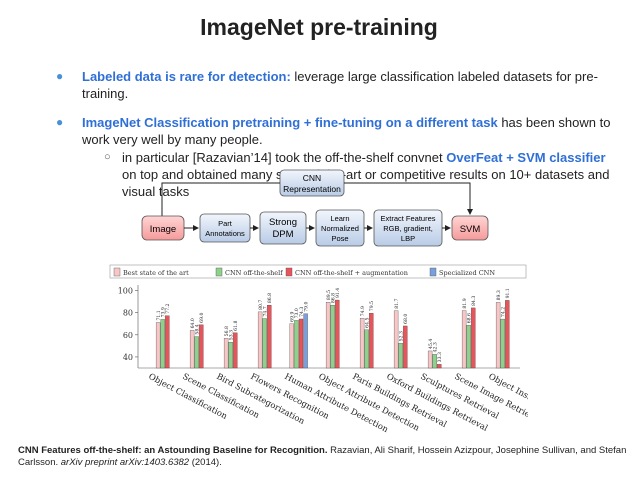  What do you see at coordinates (164, 312) in the screenshot?
I see `bar-value-label: 73.9` at bounding box center [164, 312].